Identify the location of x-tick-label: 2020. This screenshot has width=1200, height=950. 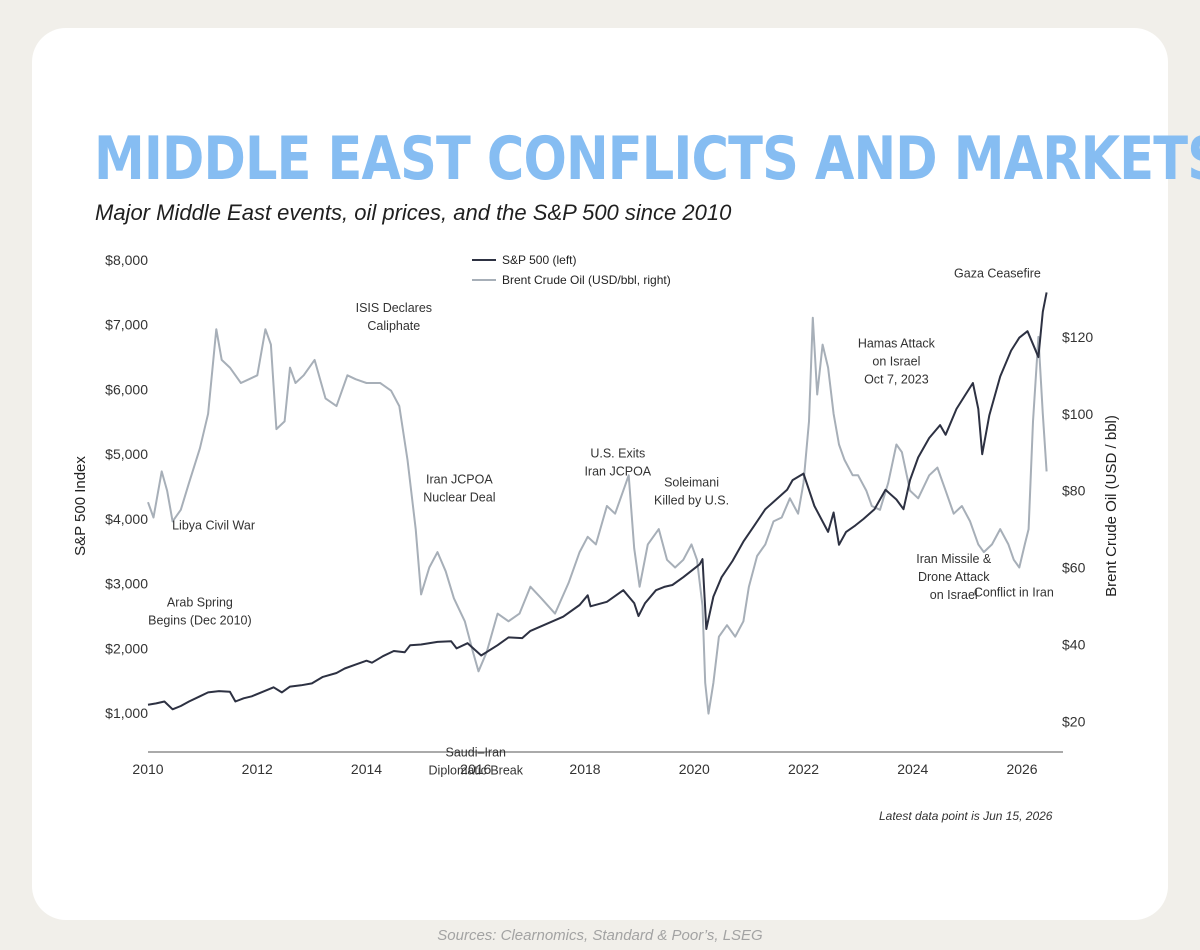
(694, 769).